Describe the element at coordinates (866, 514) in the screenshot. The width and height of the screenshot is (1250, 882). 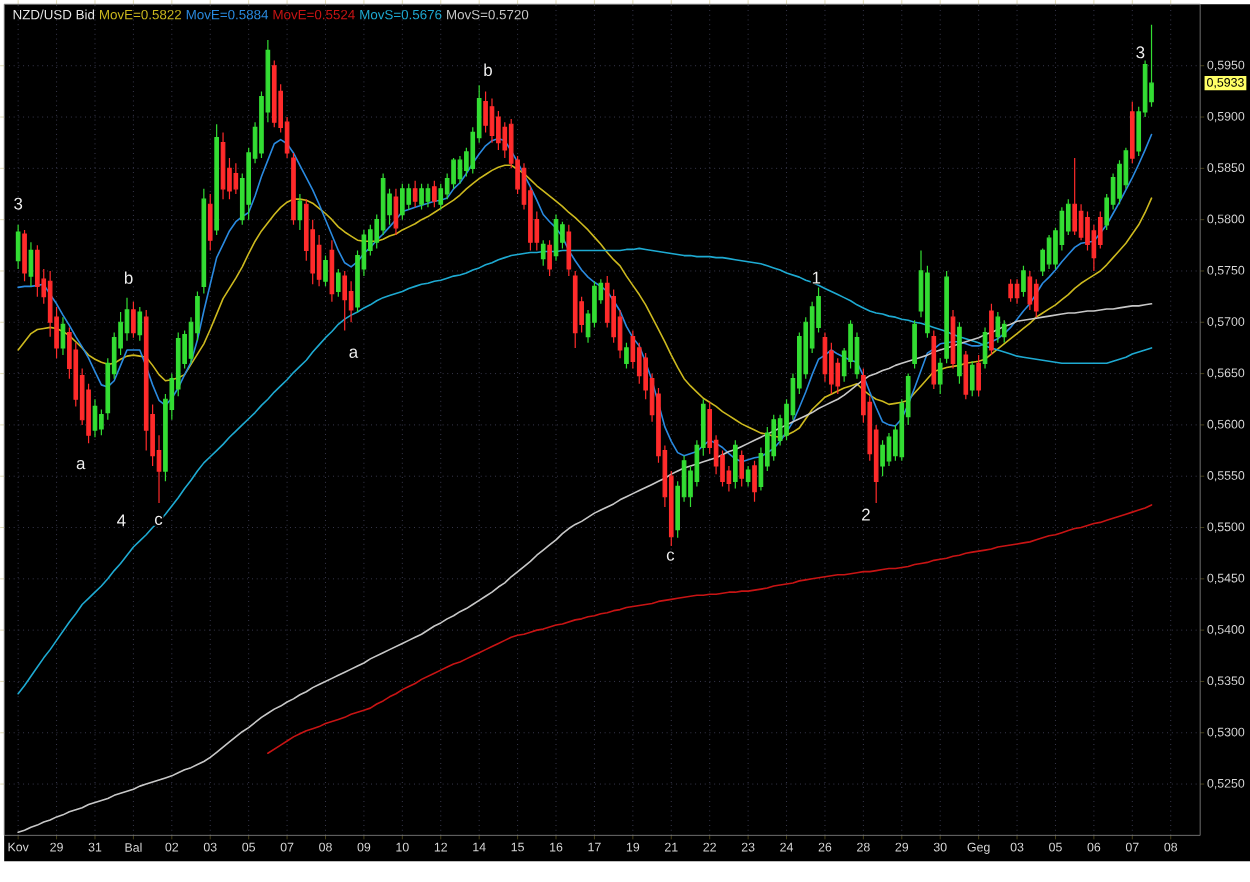
I see `annotation: 2` at that location.